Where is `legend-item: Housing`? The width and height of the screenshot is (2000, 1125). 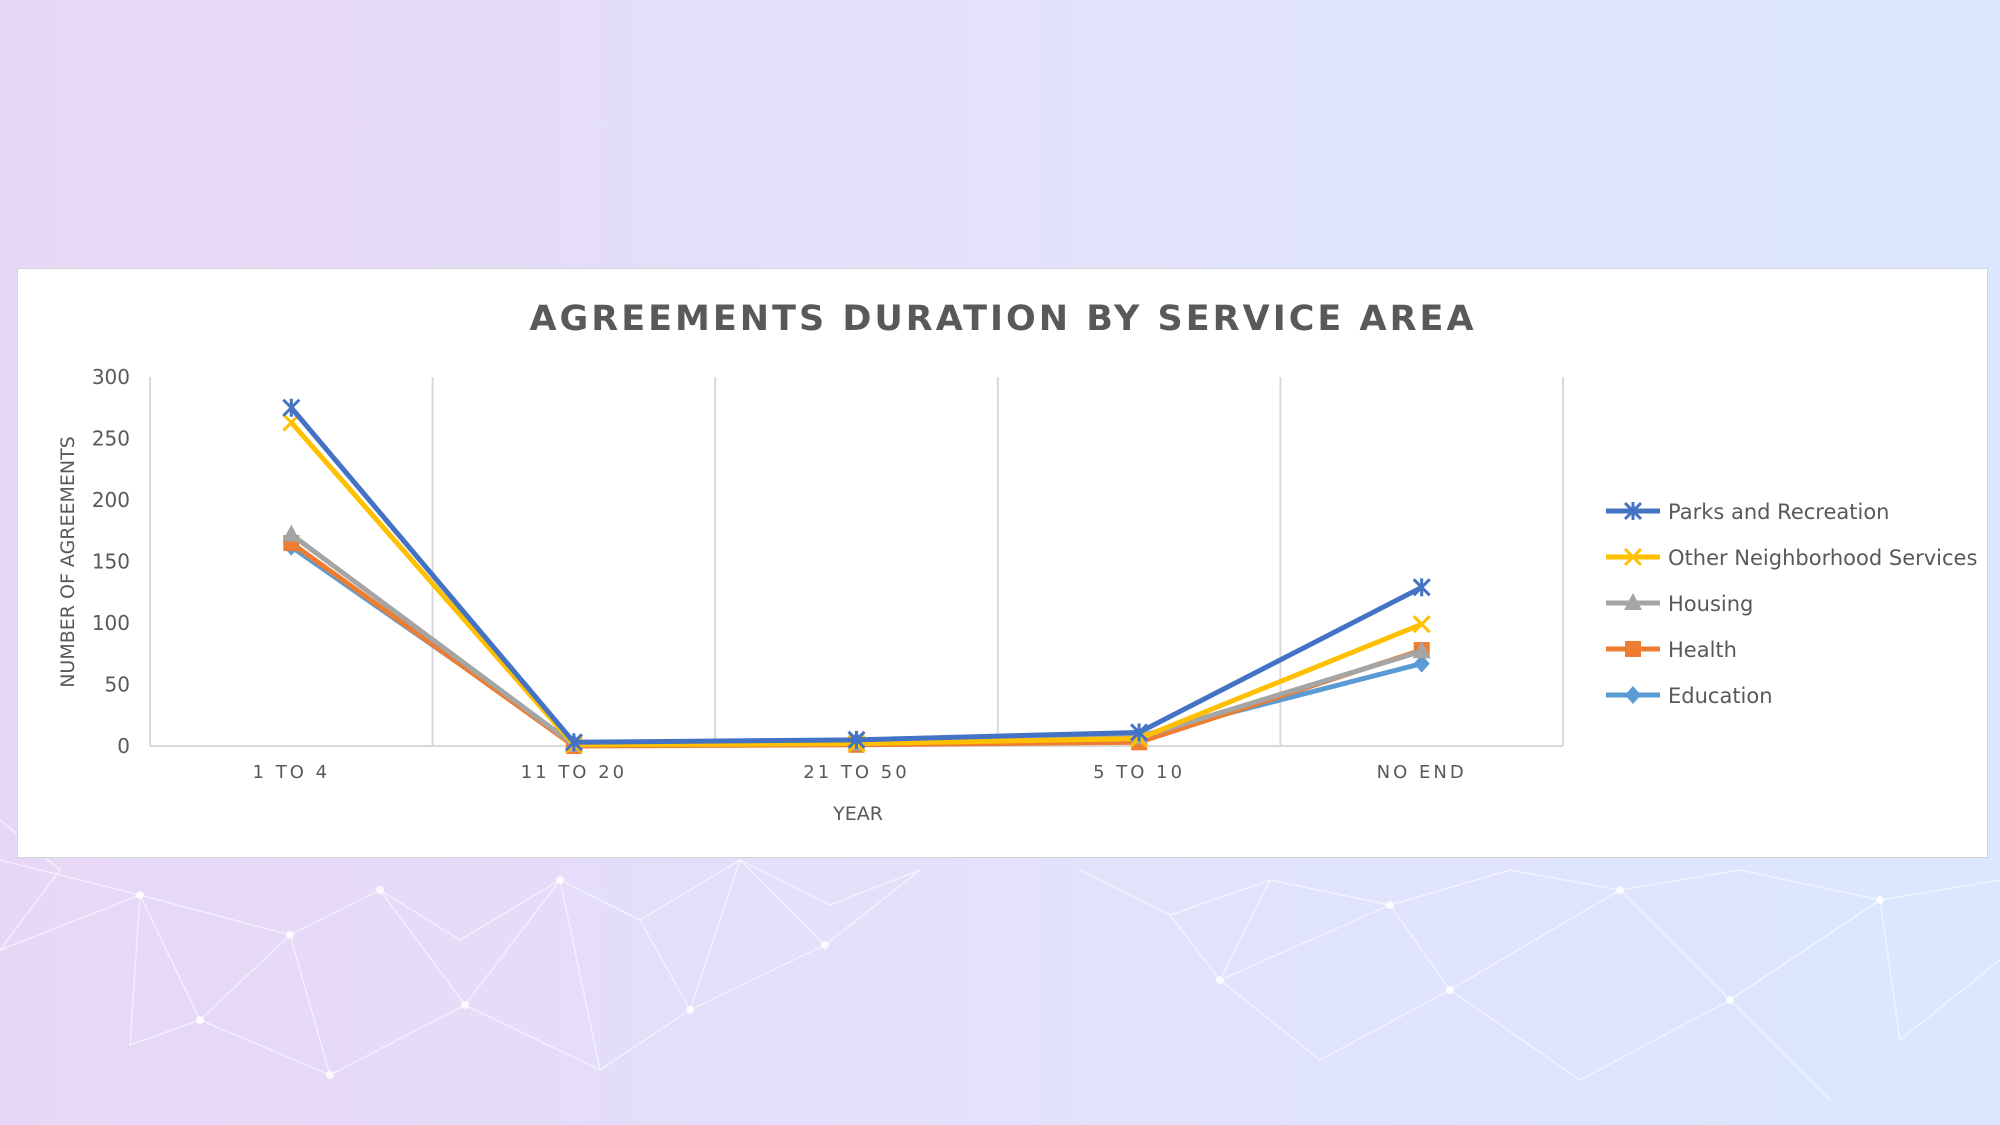
legend-item: Housing is located at coordinates (1679, 604).